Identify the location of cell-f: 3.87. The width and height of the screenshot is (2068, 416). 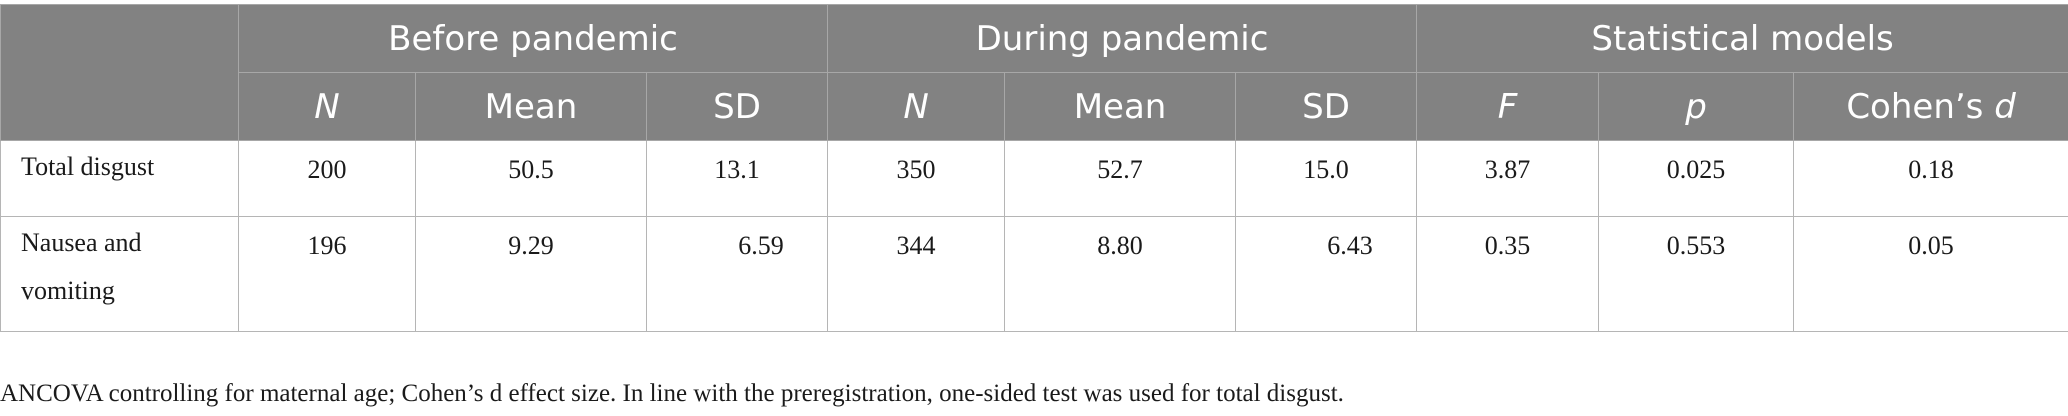
(1508, 178).